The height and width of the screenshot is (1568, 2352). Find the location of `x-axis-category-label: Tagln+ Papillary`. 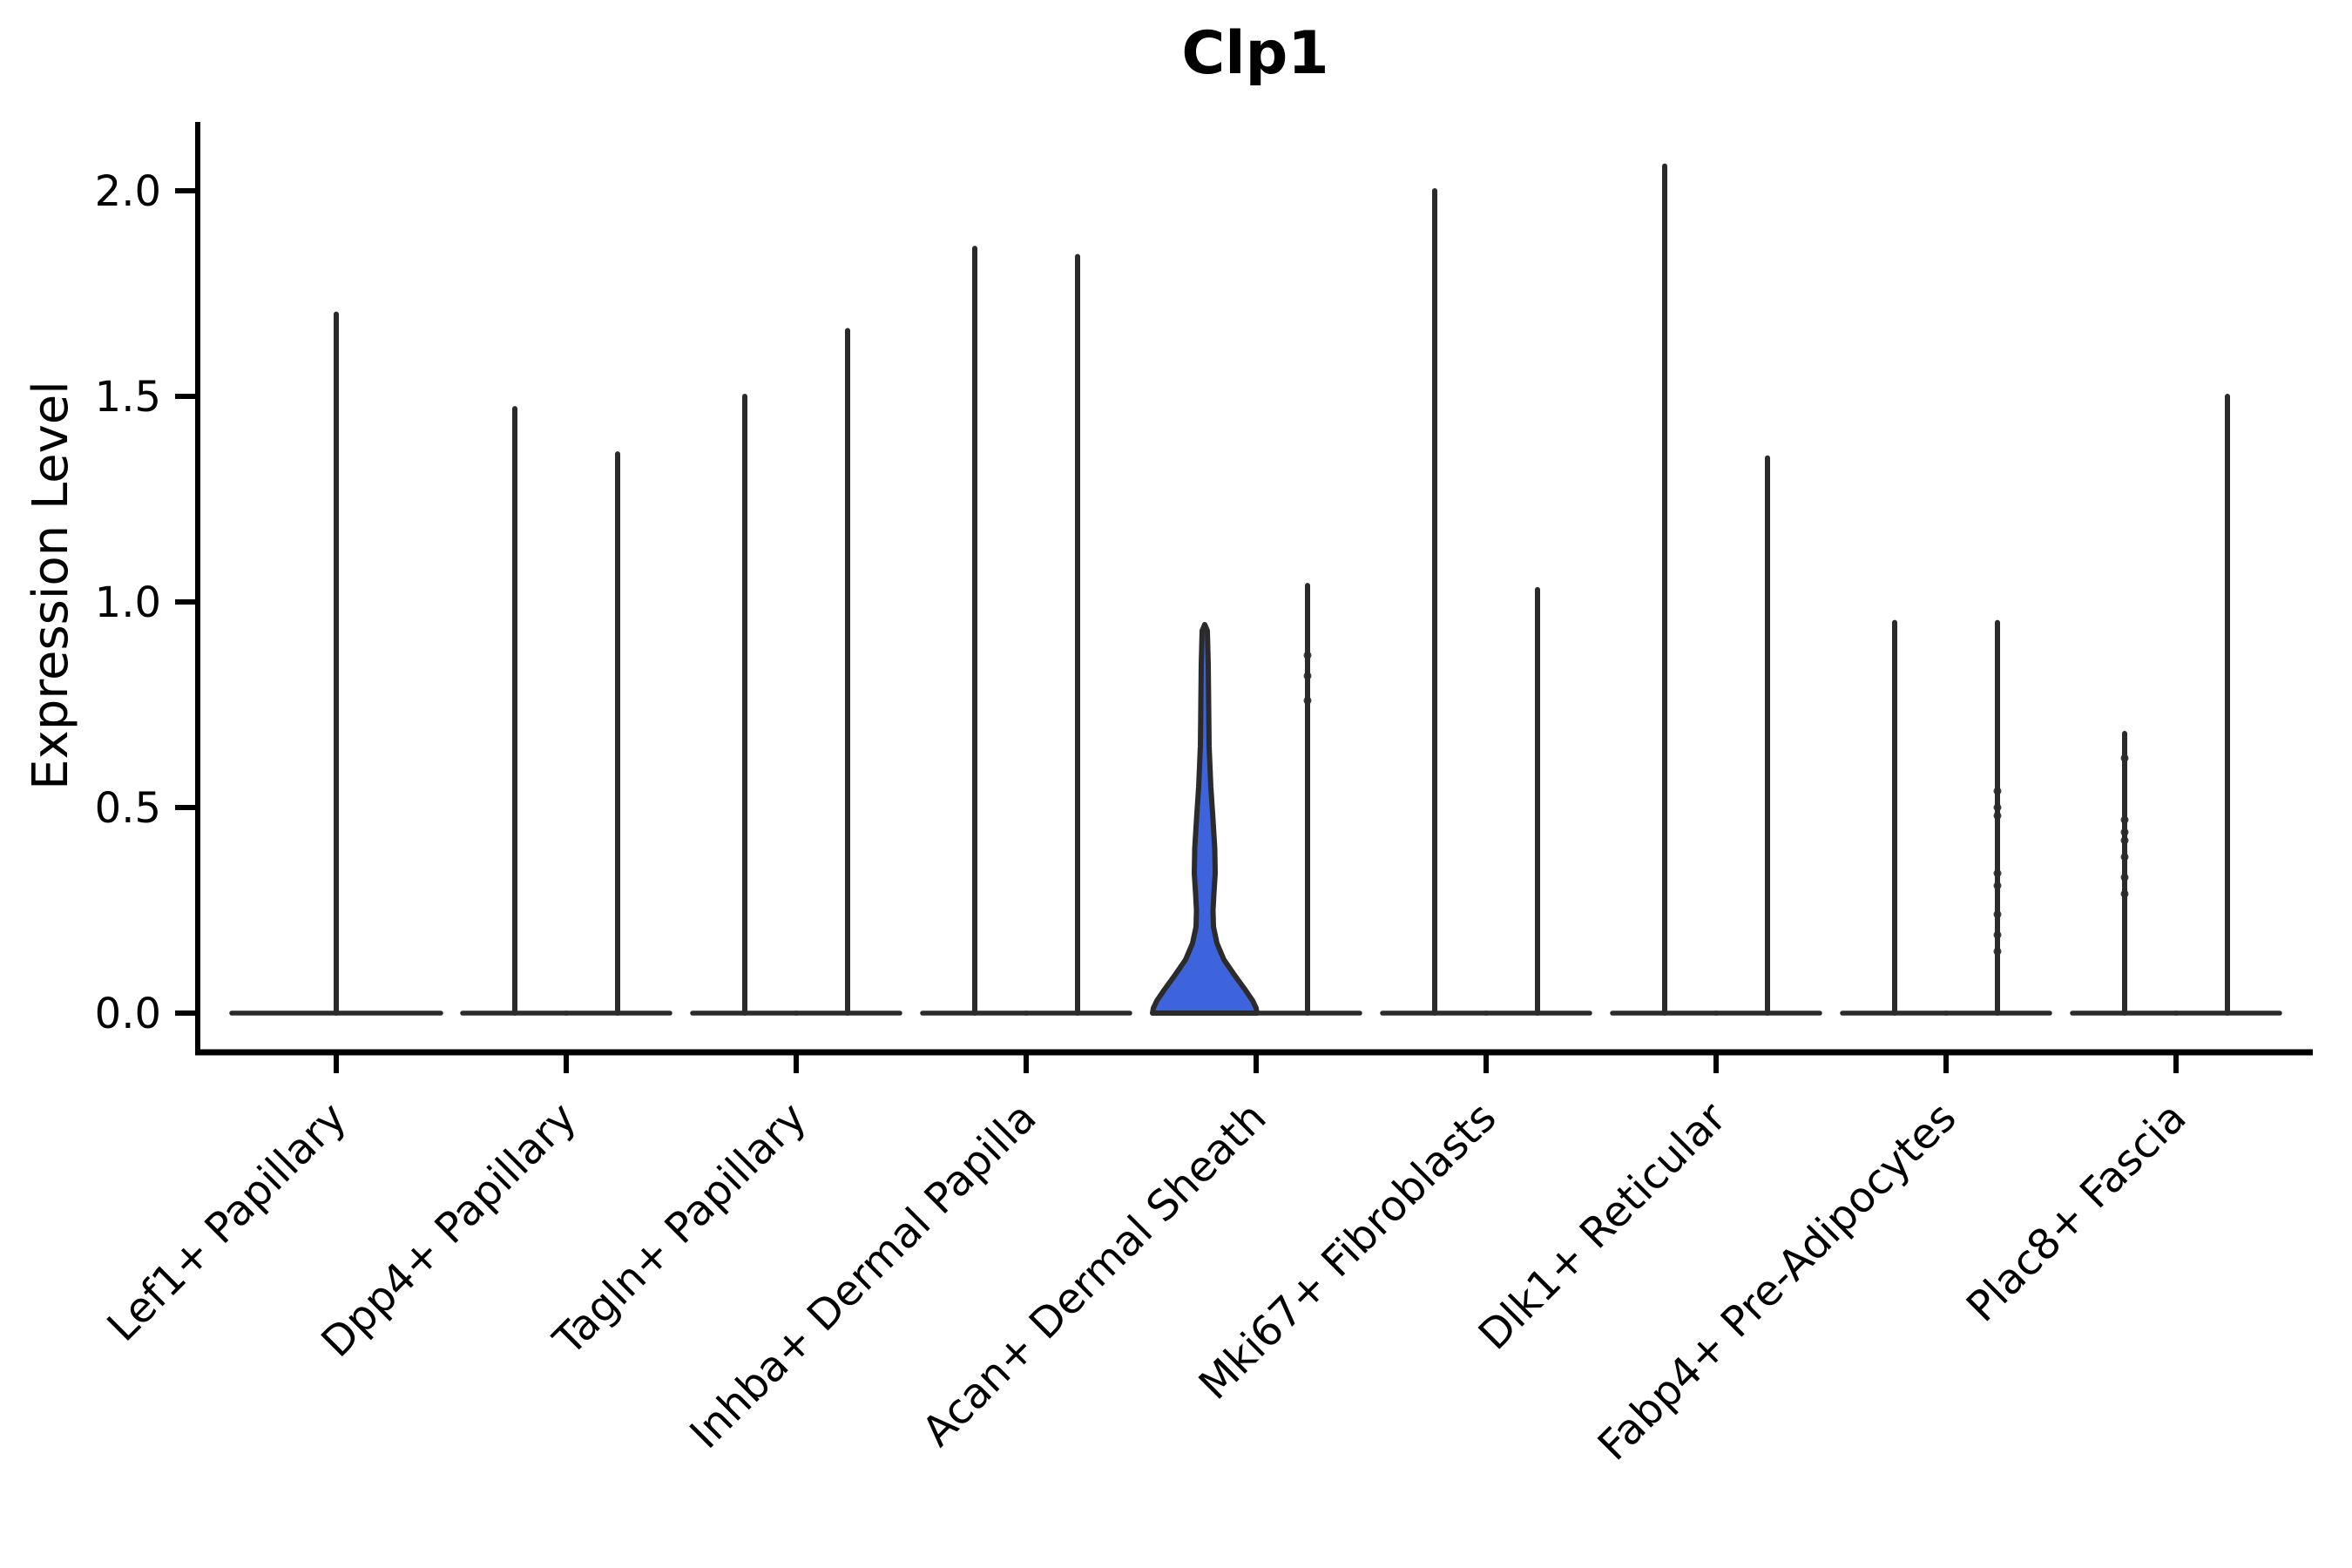

x-axis-category-label: Tagln+ Papillary is located at coordinates (679, 1229).